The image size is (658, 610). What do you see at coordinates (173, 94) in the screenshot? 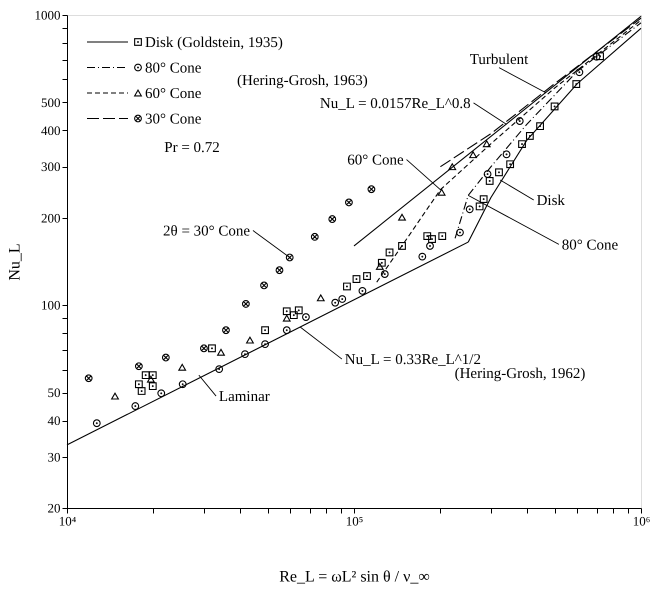
I see `legend-label: 60° Cone` at bounding box center [173, 94].